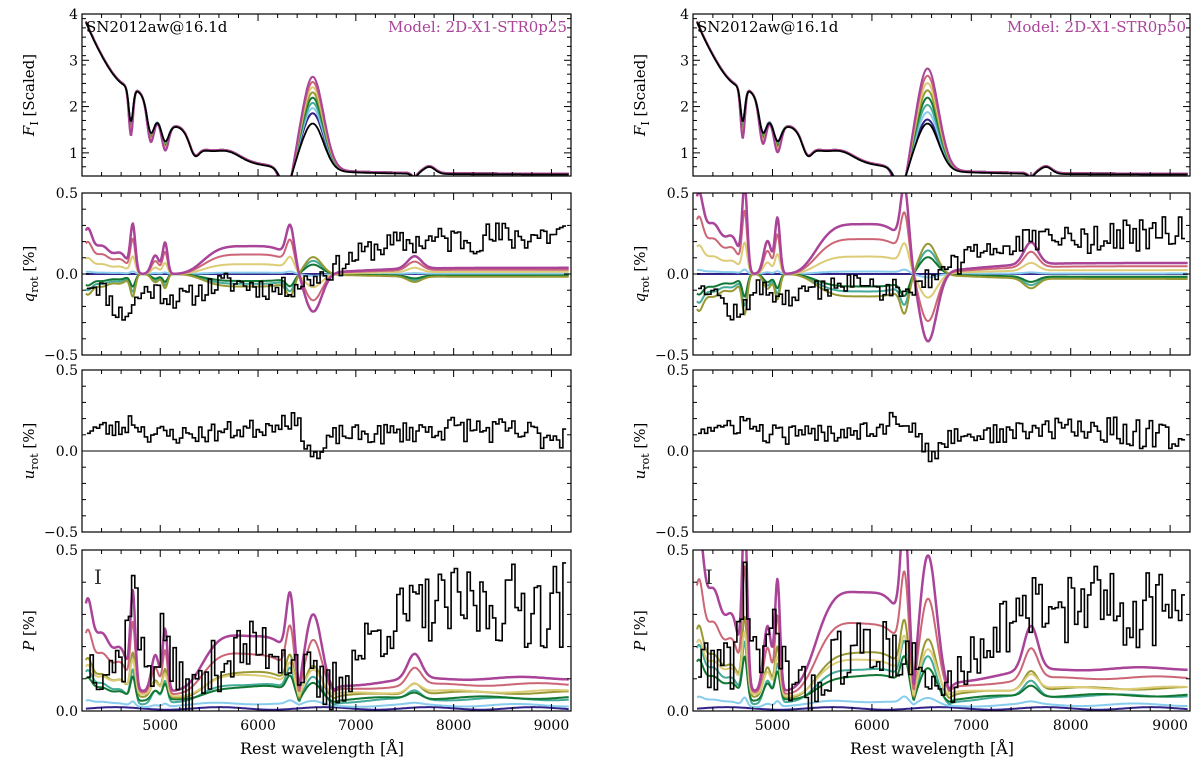 This screenshot has height=765, width=1200. I want to click on observed-p, so click(941, 636).